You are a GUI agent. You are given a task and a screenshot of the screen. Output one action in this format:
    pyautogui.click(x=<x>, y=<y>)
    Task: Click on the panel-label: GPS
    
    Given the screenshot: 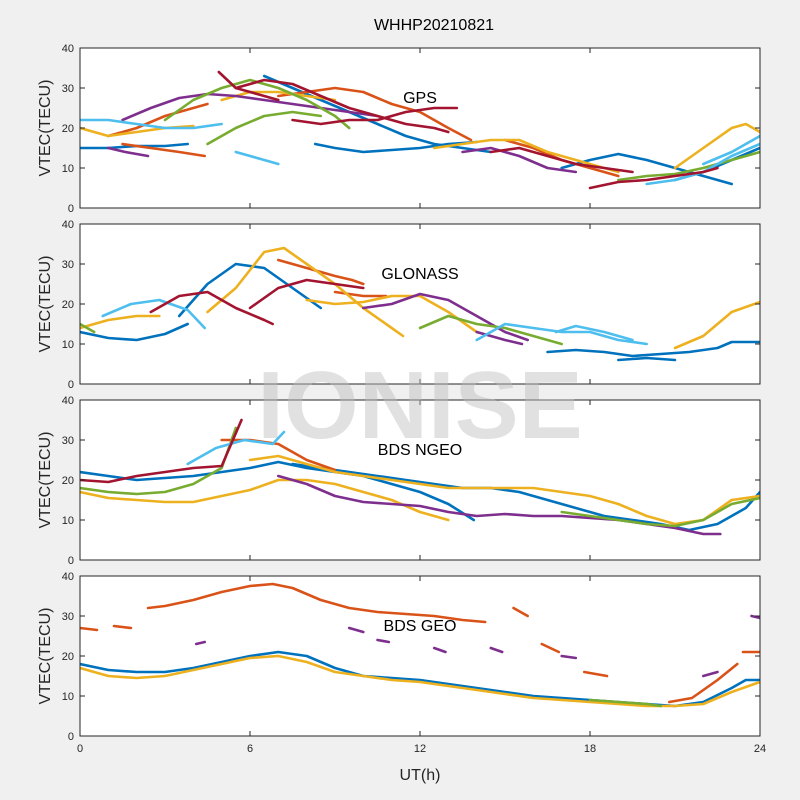 What is the action you would take?
    pyautogui.click(x=420, y=98)
    